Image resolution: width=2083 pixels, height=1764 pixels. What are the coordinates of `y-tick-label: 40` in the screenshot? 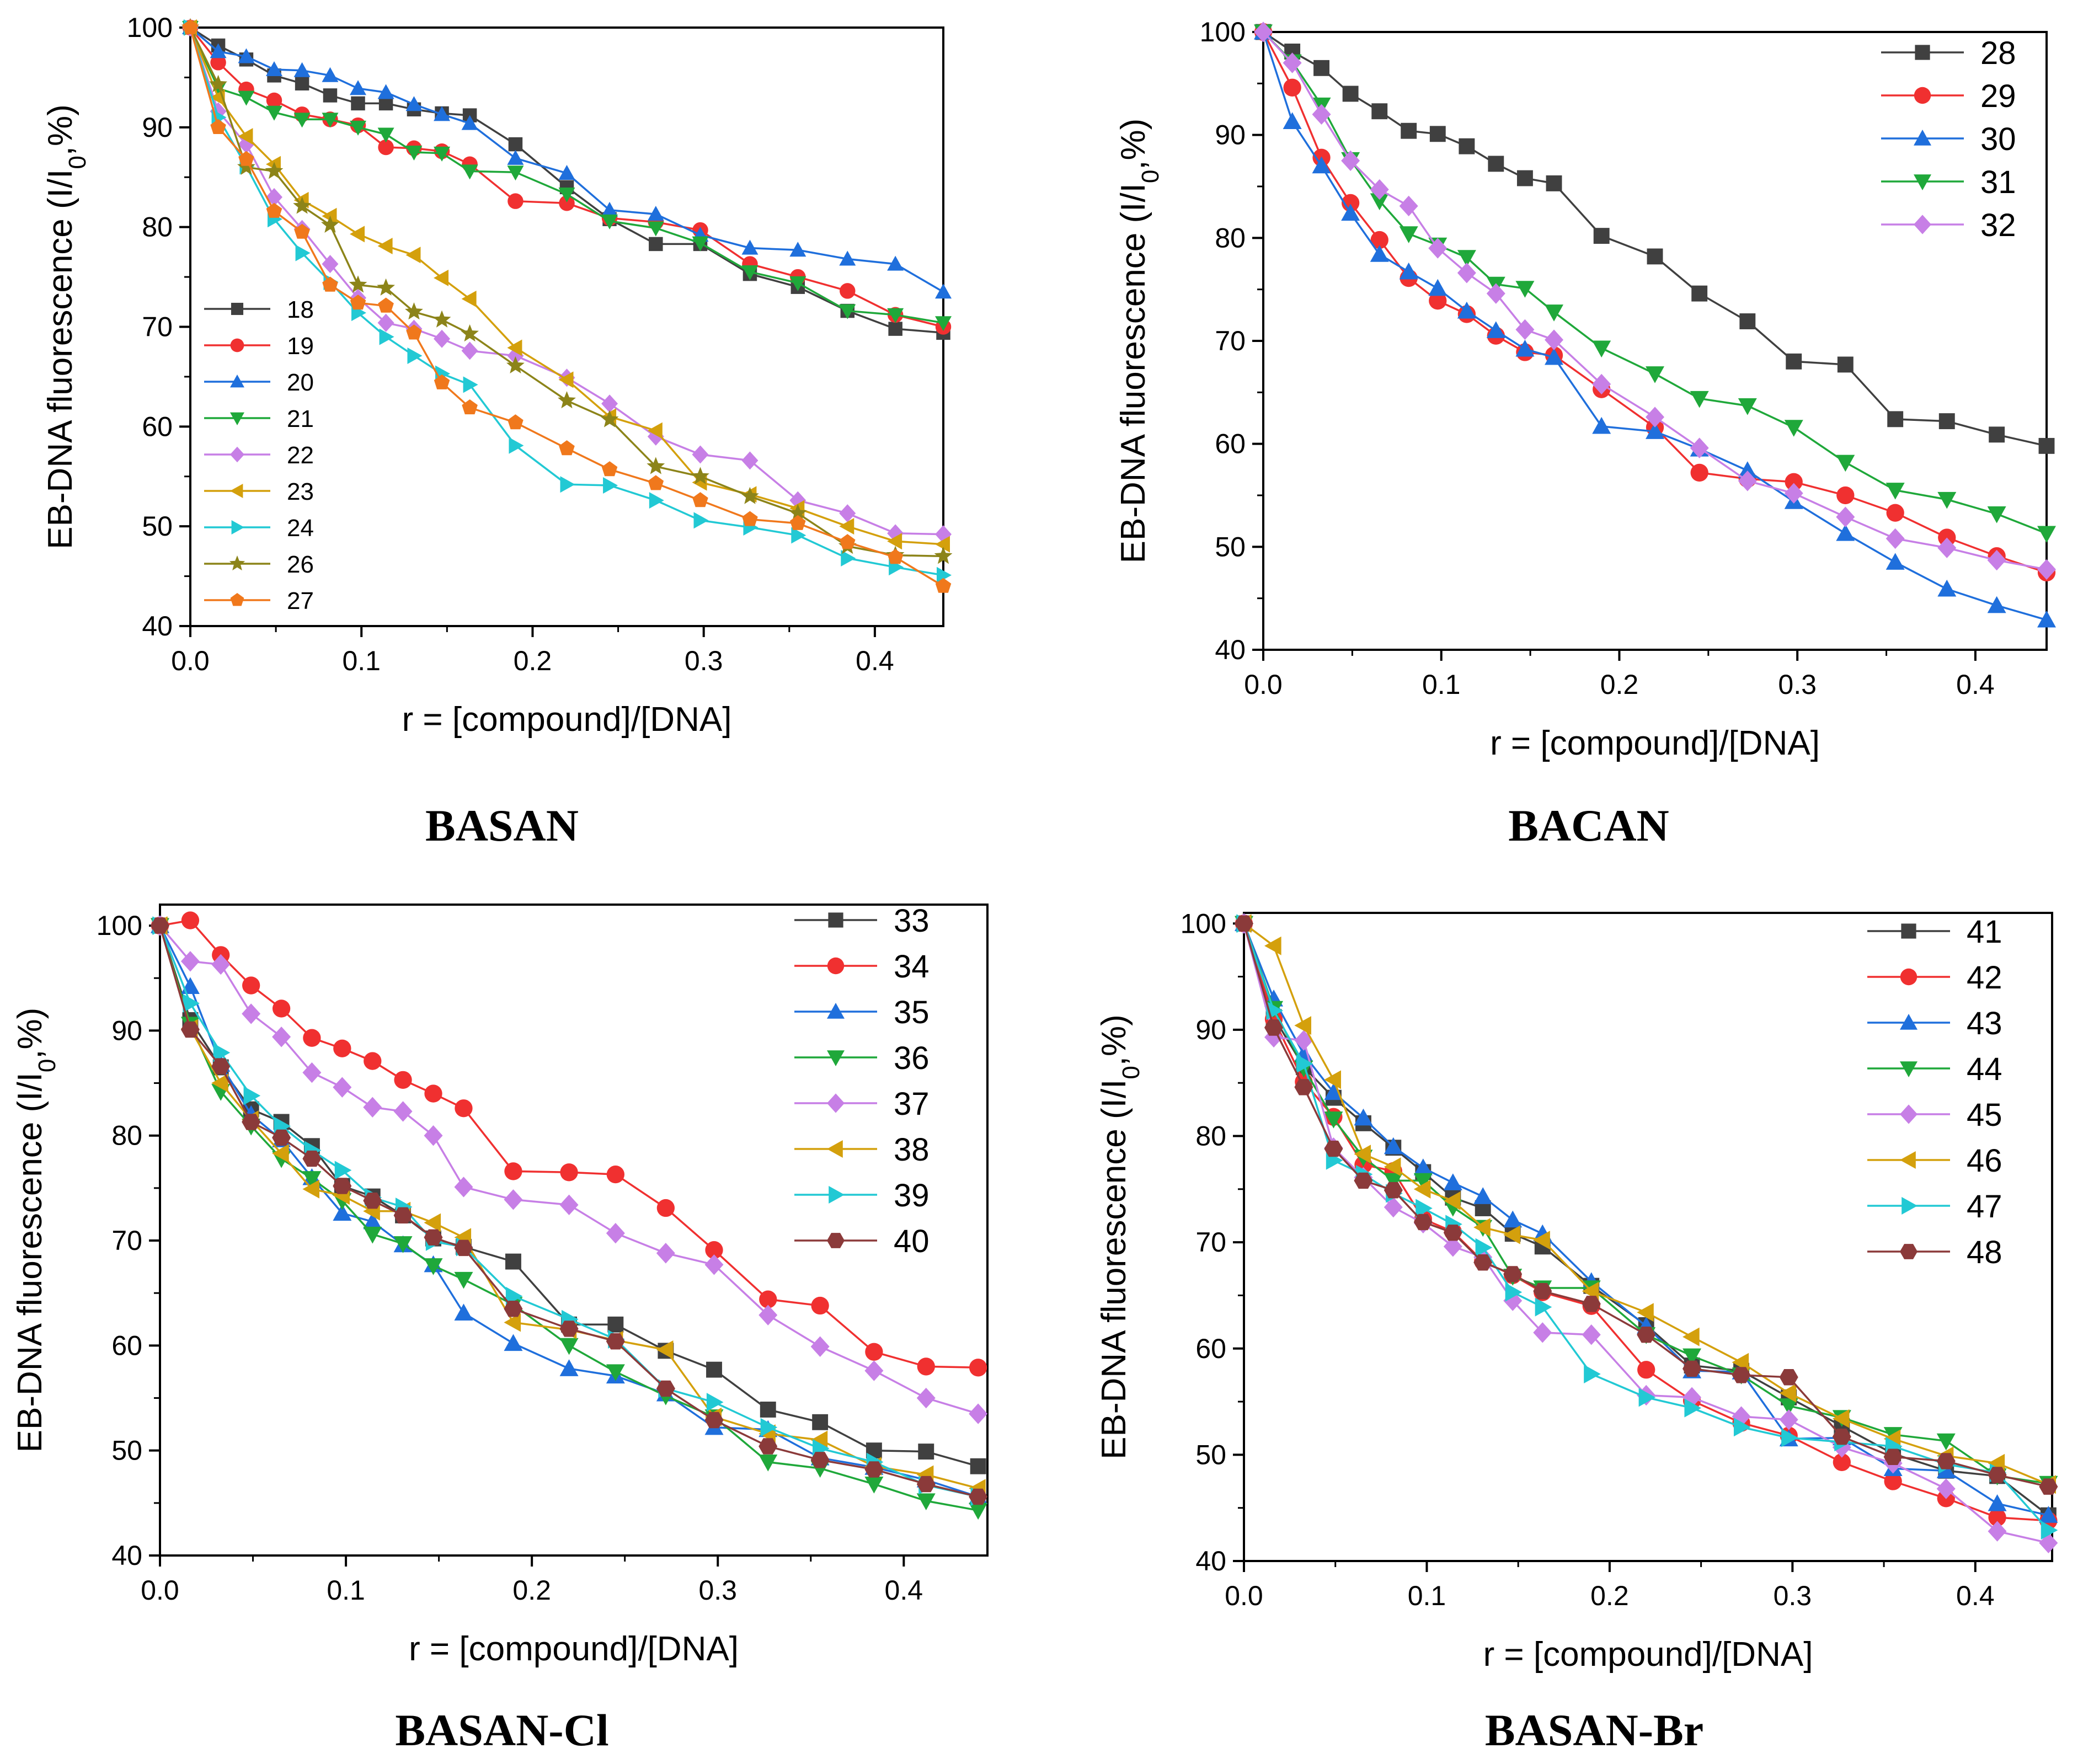 It's located at (157, 626).